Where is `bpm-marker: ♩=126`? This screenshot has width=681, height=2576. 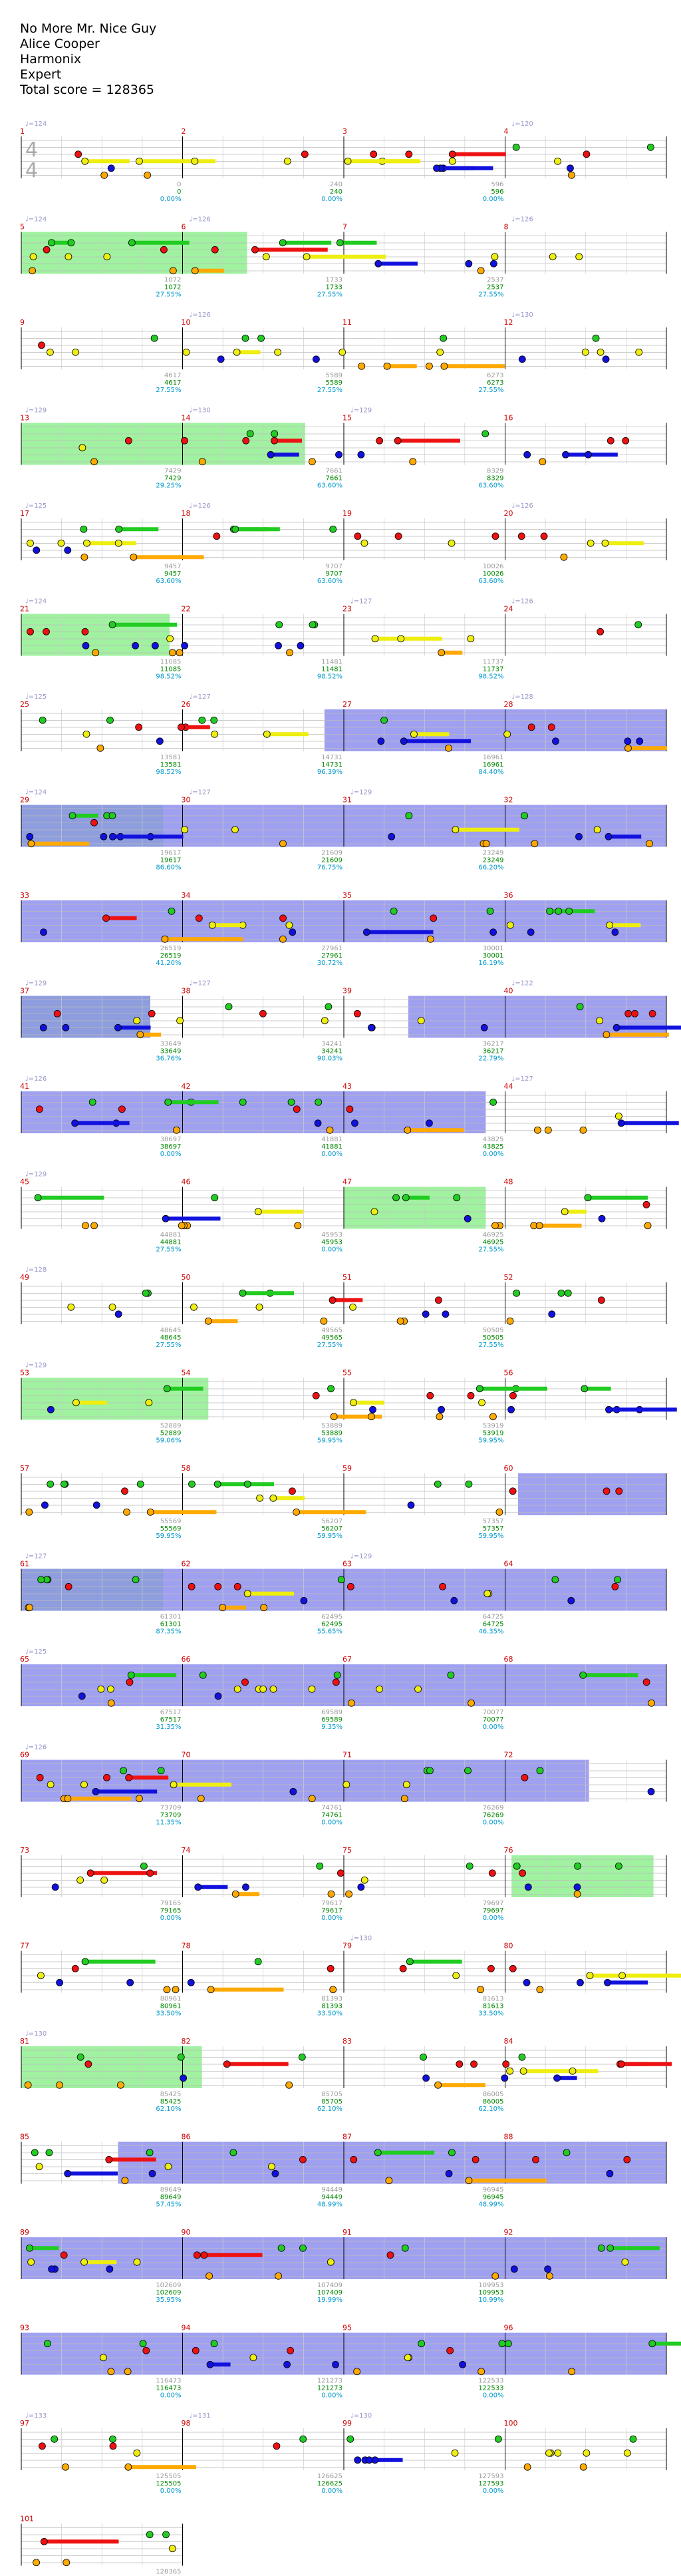 bpm-marker: ♩=126 is located at coordinates (522, 506).